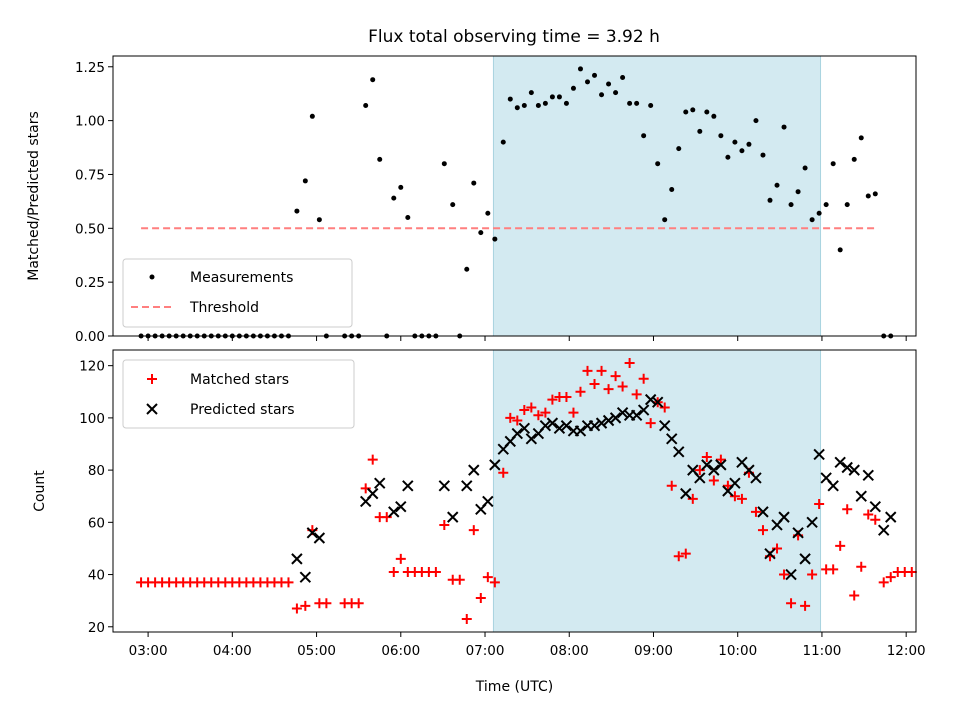  What do you see at coordinates (90, 337) in the screenshot?
I see `y-tick-label: 0.00` at bounding box center [90, 337].